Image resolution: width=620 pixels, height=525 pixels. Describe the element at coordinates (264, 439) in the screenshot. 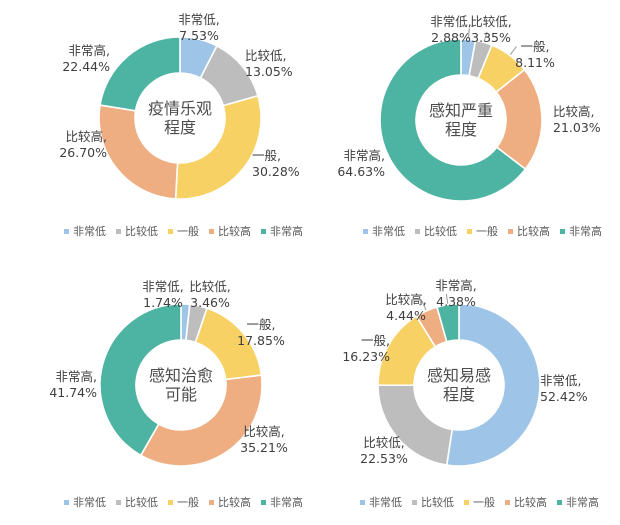

I see `slice-label: 比较高, 35.21%` at that location.